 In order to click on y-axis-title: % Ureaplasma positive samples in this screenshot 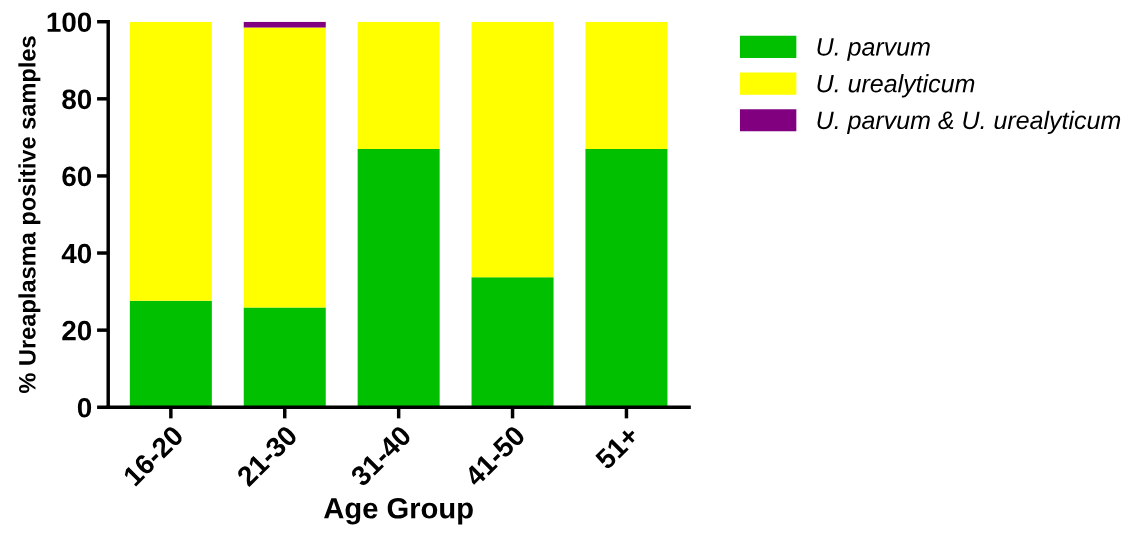, I will do `click(29, 215)`.